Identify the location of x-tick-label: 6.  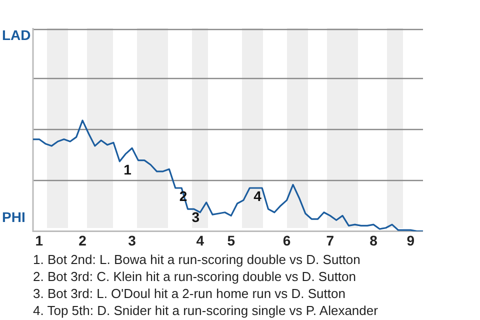
(286, 240).